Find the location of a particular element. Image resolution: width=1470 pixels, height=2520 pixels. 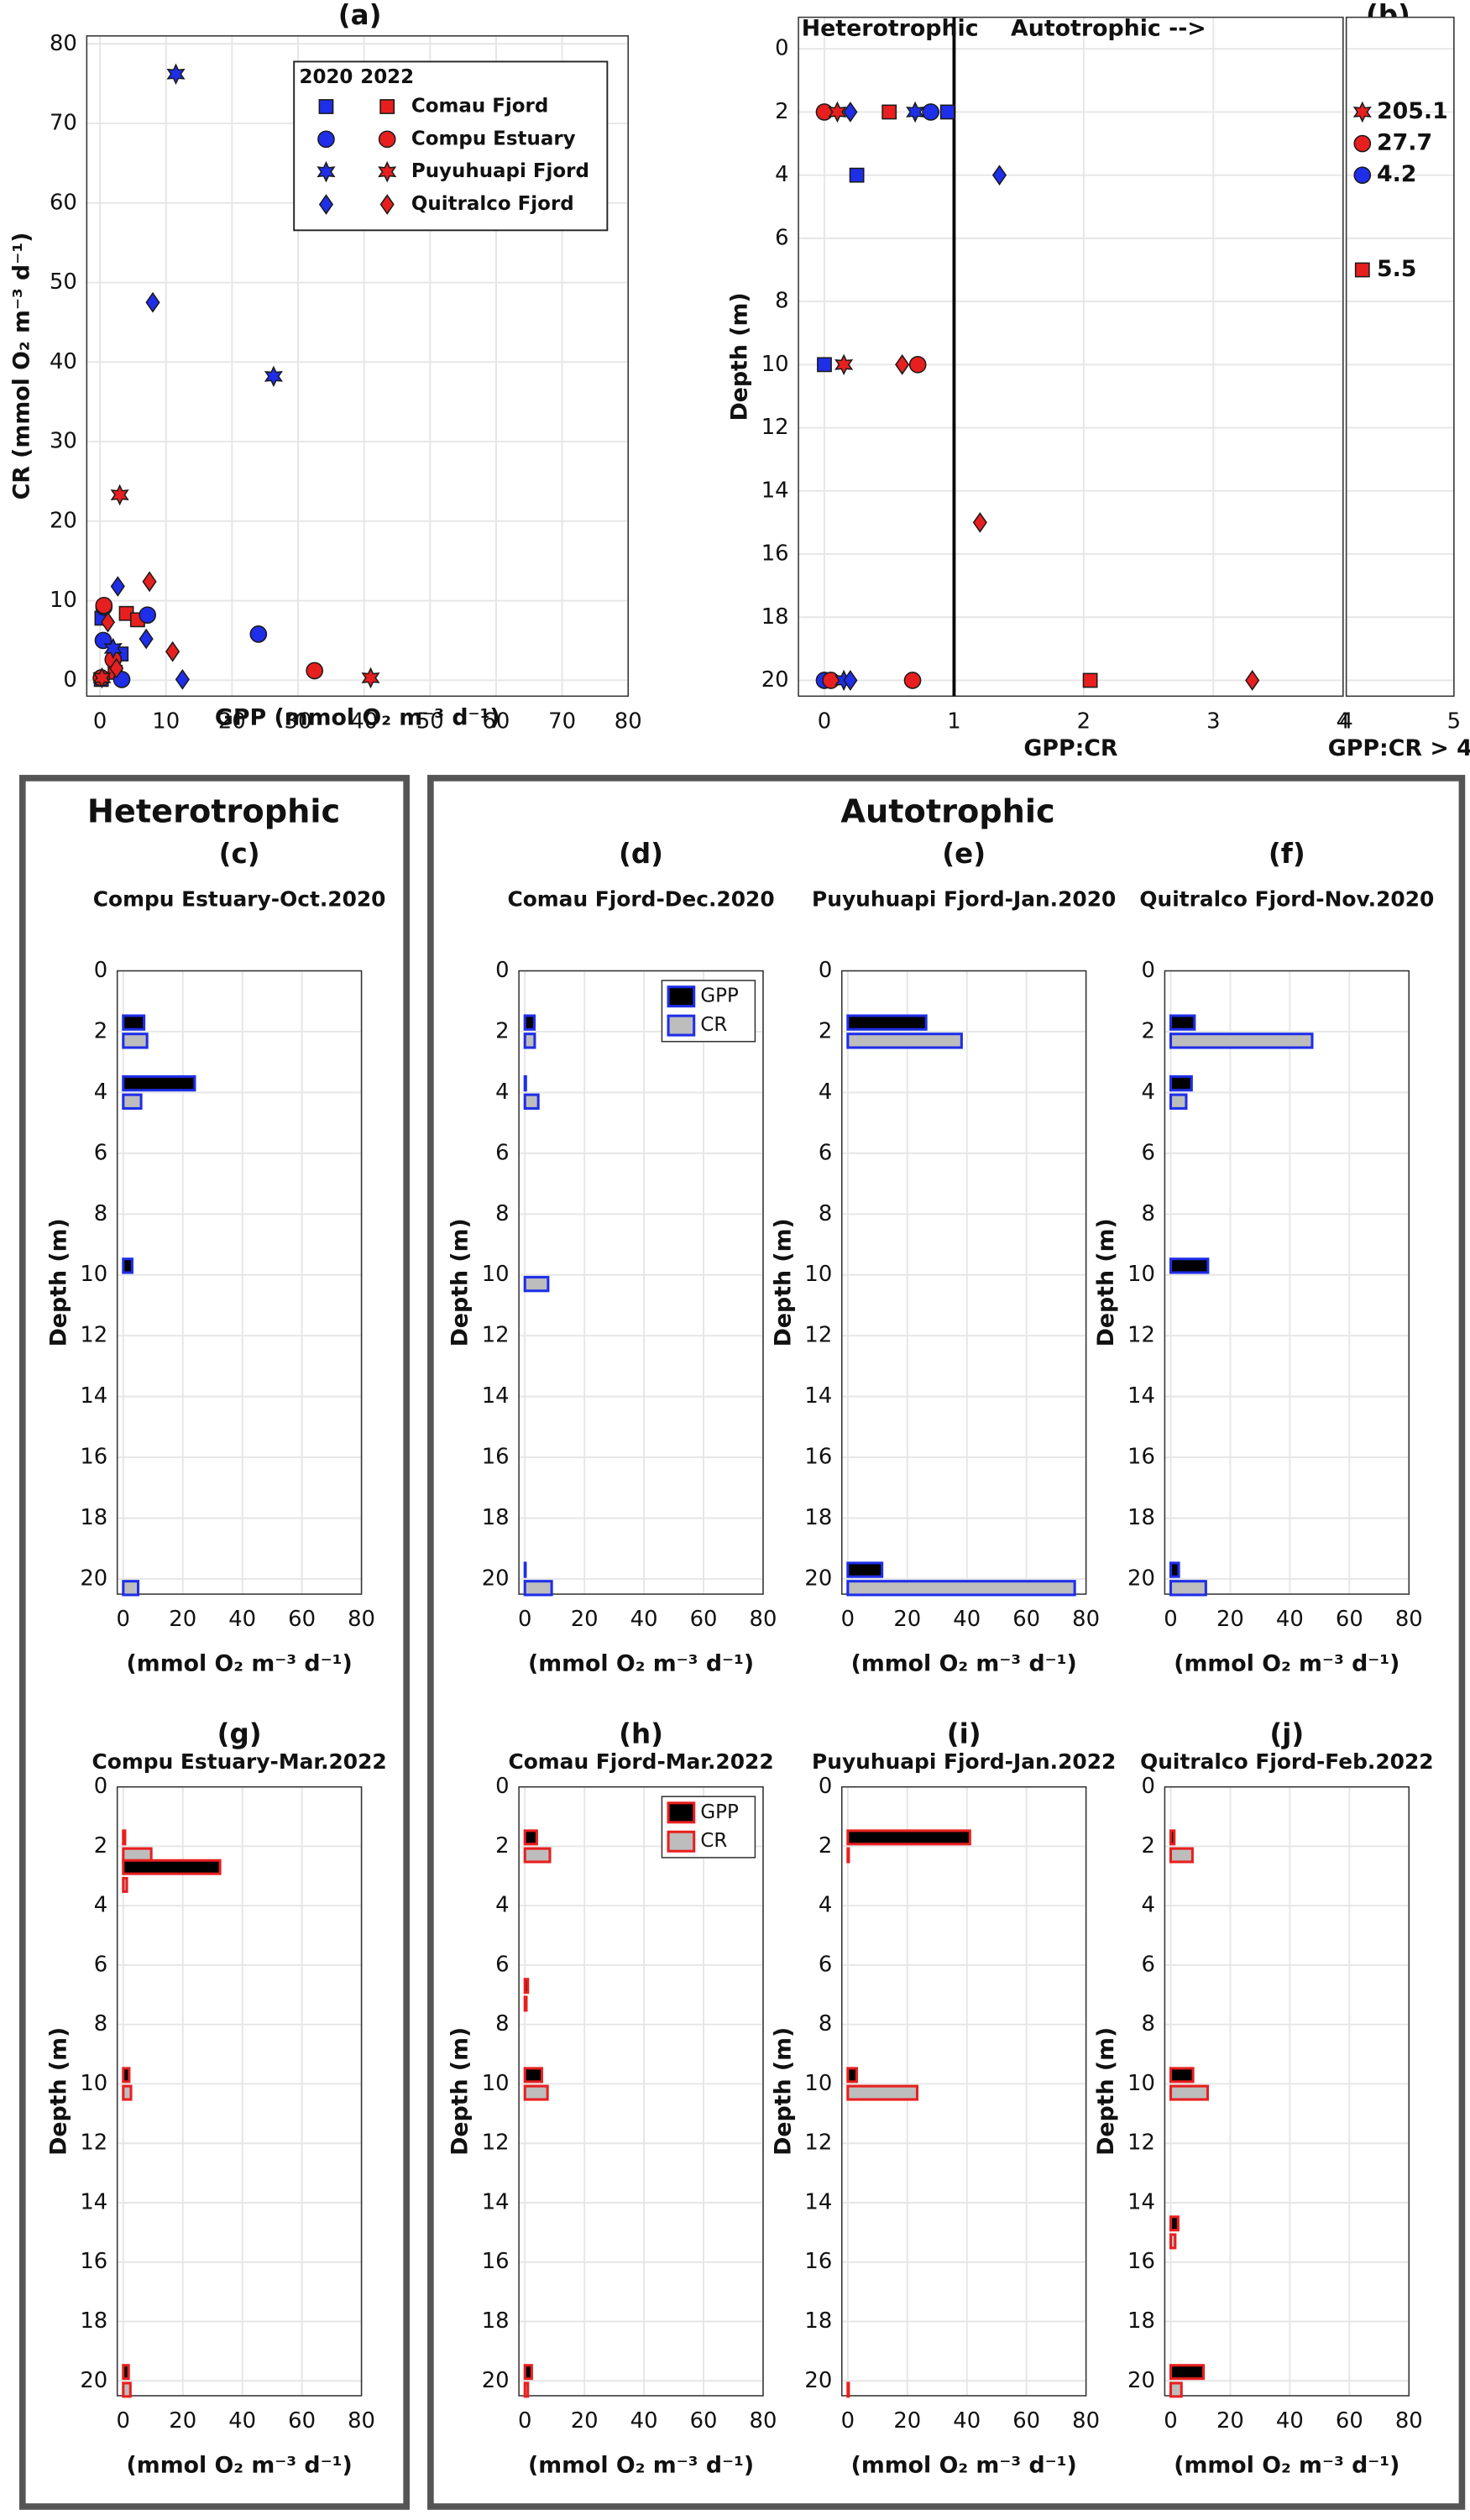

x-axis-label: GPP (mmol O₂ m⁻³ d⁻¹) is located at coordinates (357, 718).